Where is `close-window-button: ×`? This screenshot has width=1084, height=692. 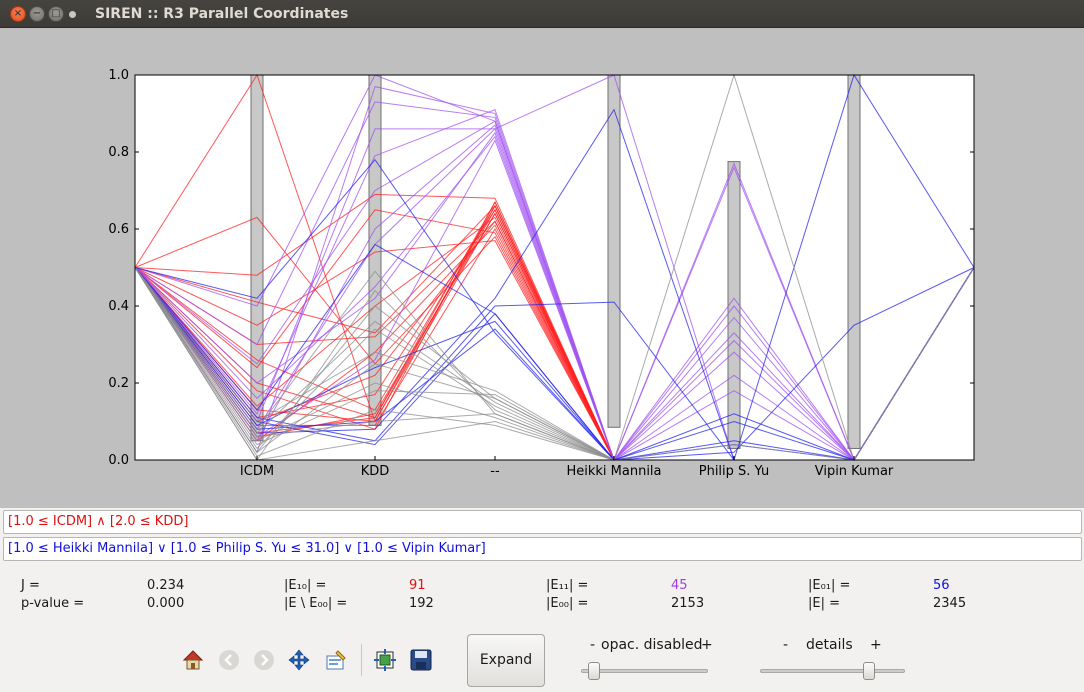
close-window-button: × is located at coordinates (18, 14).